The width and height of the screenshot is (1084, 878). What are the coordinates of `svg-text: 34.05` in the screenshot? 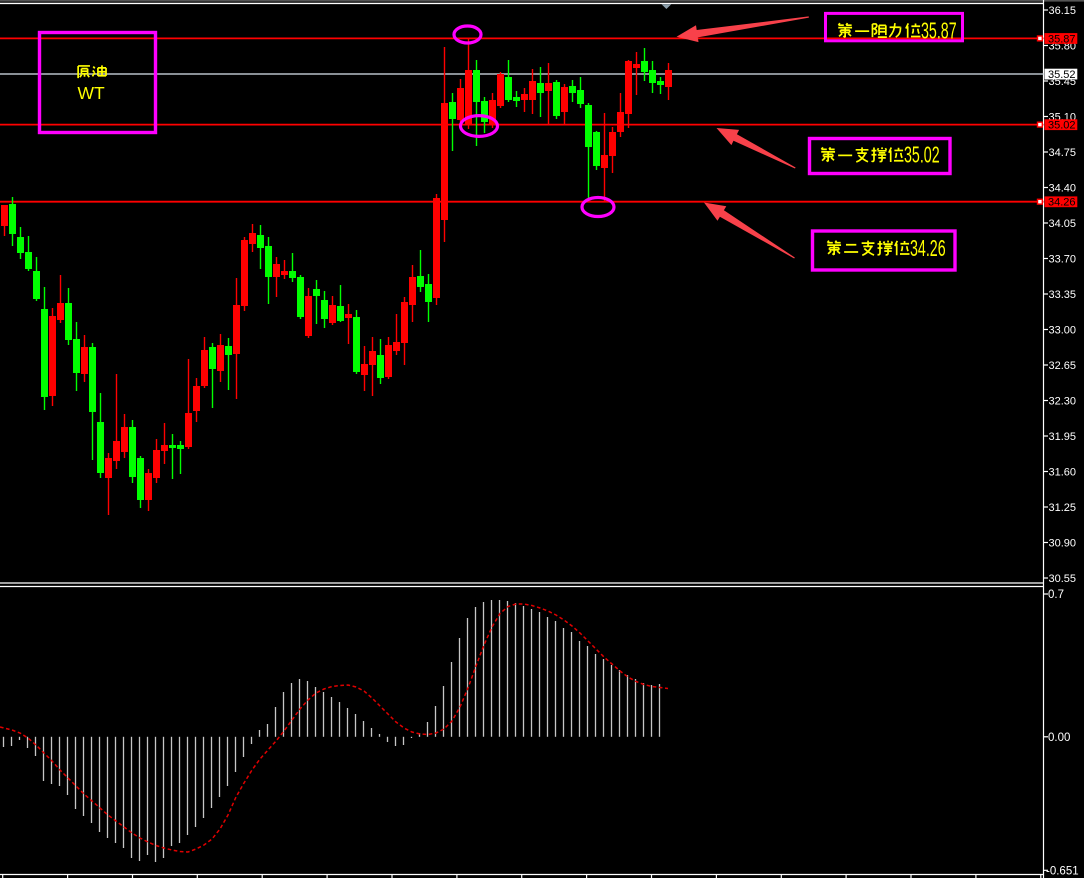 It's located at (1063, 224).